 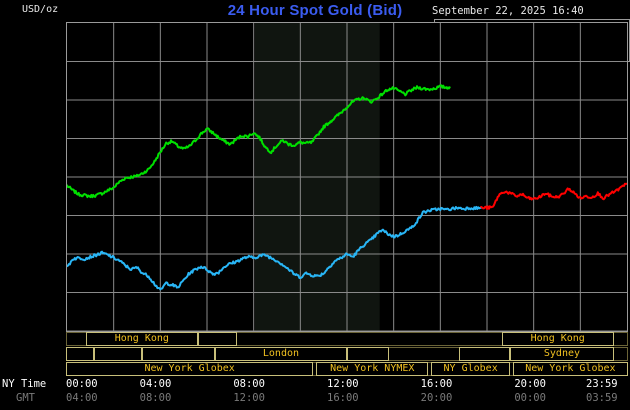 What do you see at coordinates (249, 398) in the screenshot?
I see `x-tick-gmt-12-00: 12:00` at bounding box center [249, 398].